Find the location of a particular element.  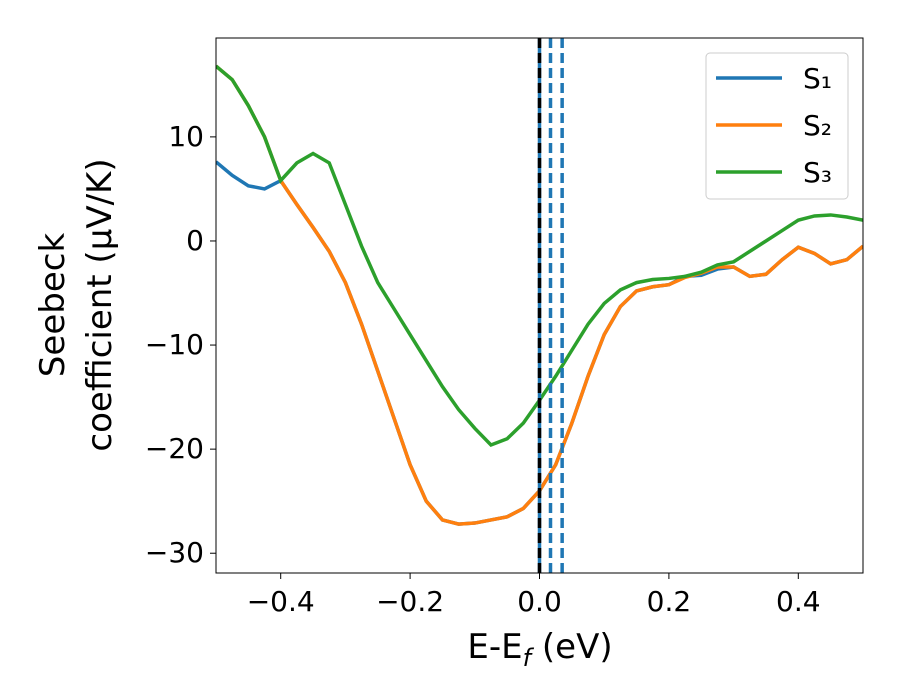

y-tick-label: 0 is located at coordinates (195, 240).